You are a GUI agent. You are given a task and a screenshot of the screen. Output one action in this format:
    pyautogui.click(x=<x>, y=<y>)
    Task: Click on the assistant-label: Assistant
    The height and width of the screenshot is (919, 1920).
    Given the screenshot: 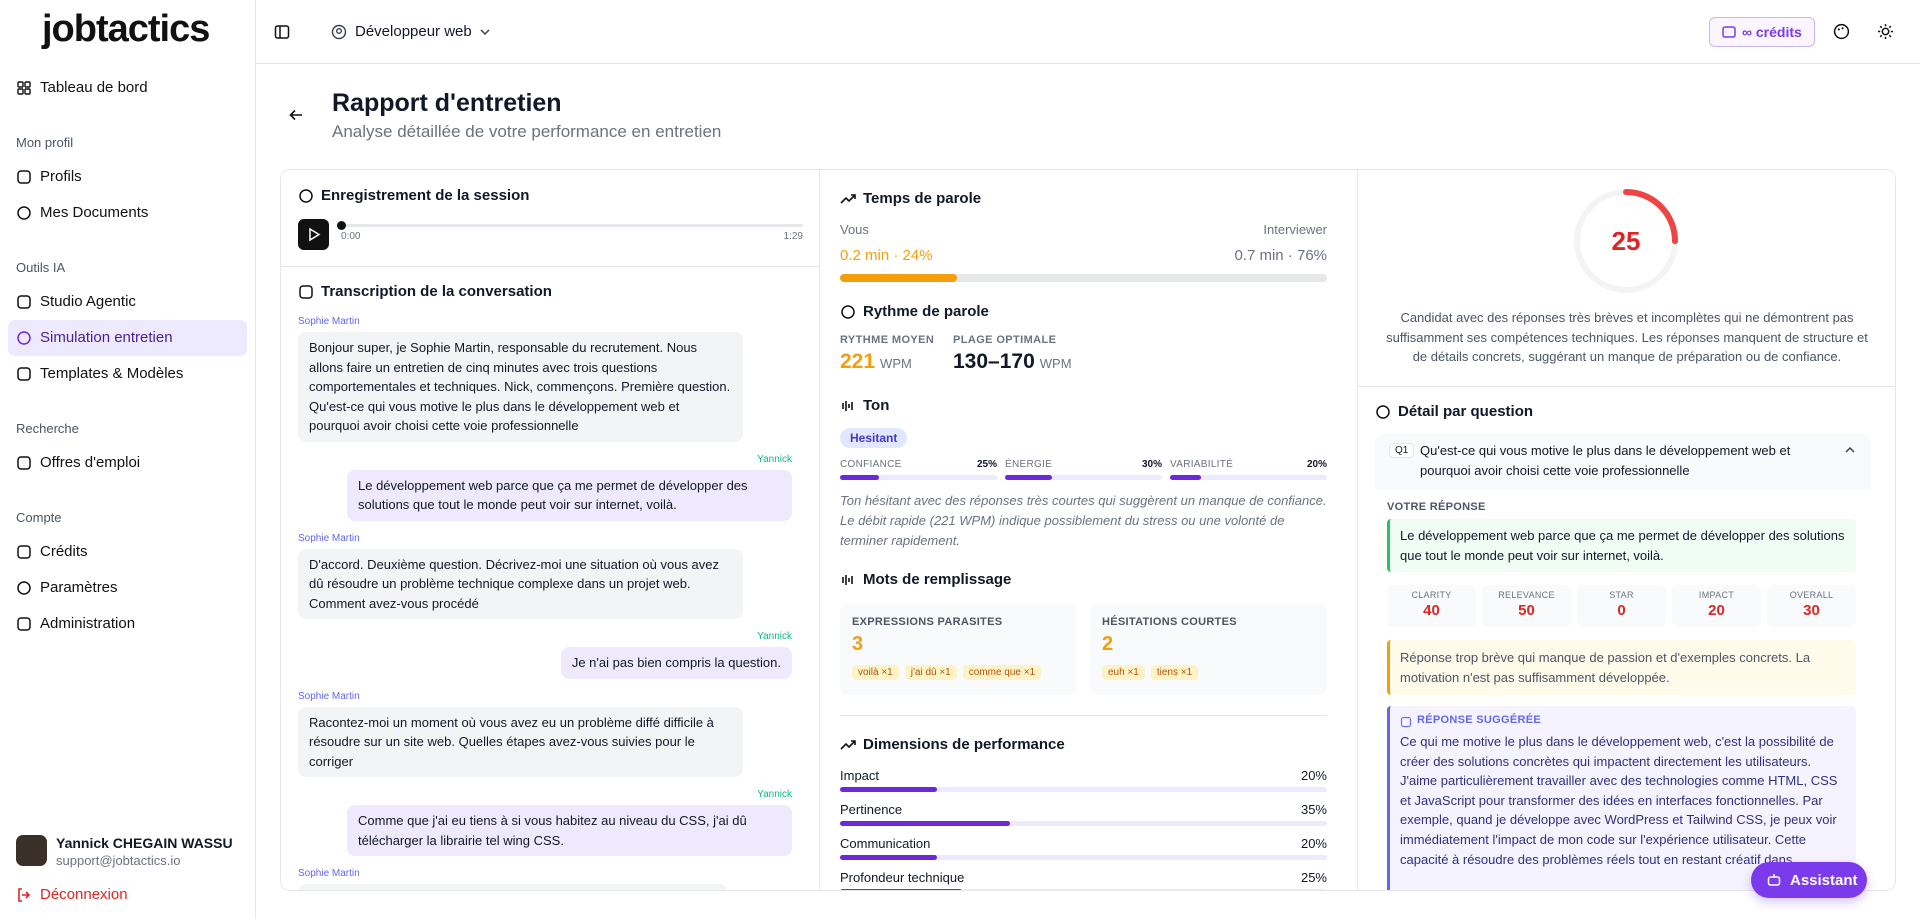 What is the action you would take?
    pyautogui.click(x=1824, y=880)
    